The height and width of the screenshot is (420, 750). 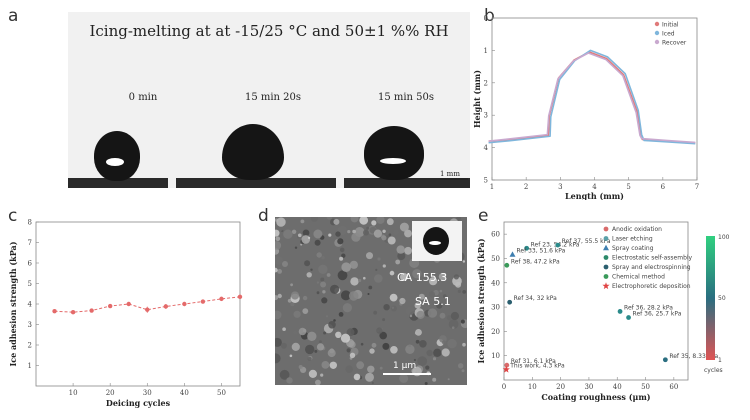 I want to click on panel-label-e: e, so click(x=483, y=216).